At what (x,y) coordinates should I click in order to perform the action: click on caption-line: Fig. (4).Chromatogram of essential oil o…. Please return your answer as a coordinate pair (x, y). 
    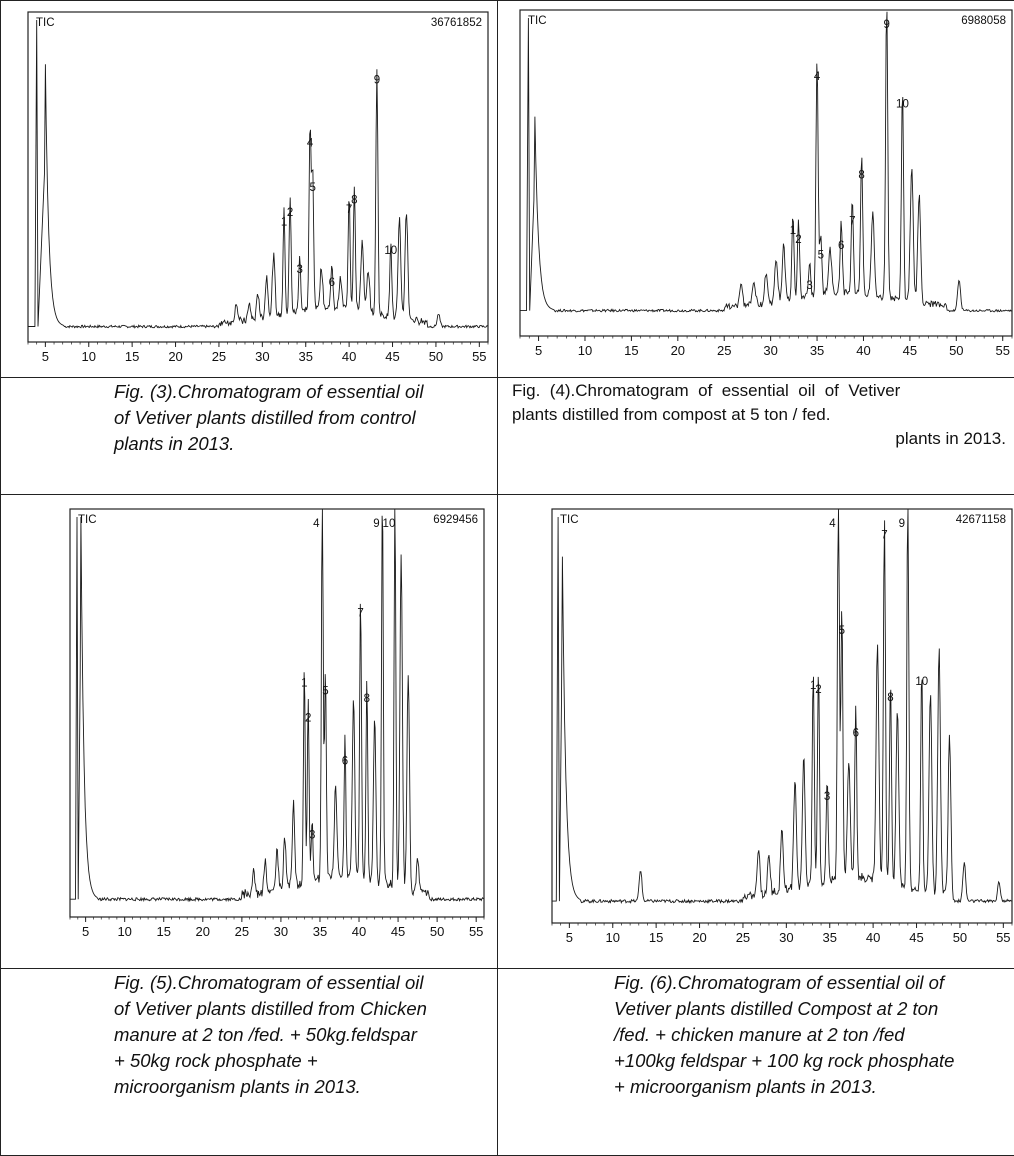
    Looking at the image, I should click on (706, 390).